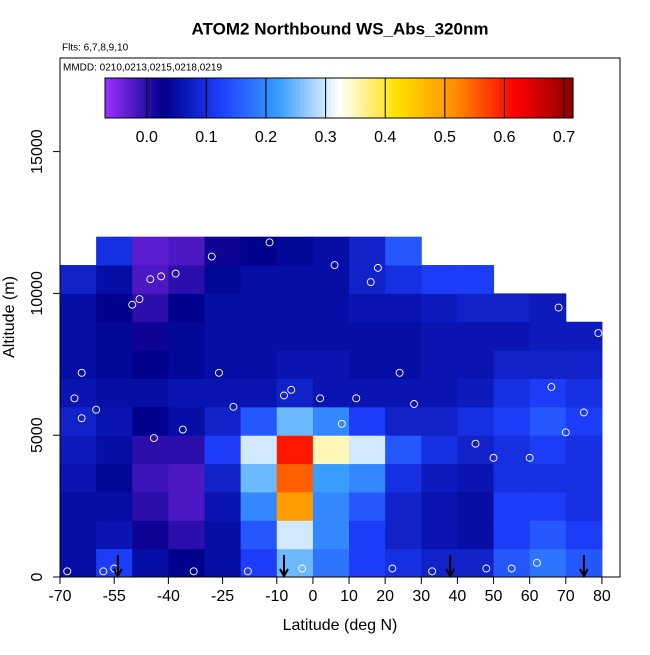 The image size is (650, 655). Describe the element at coordinates (564, 137) in the screenshot. I see `colorbar-tick-label: 0.7` at that location.